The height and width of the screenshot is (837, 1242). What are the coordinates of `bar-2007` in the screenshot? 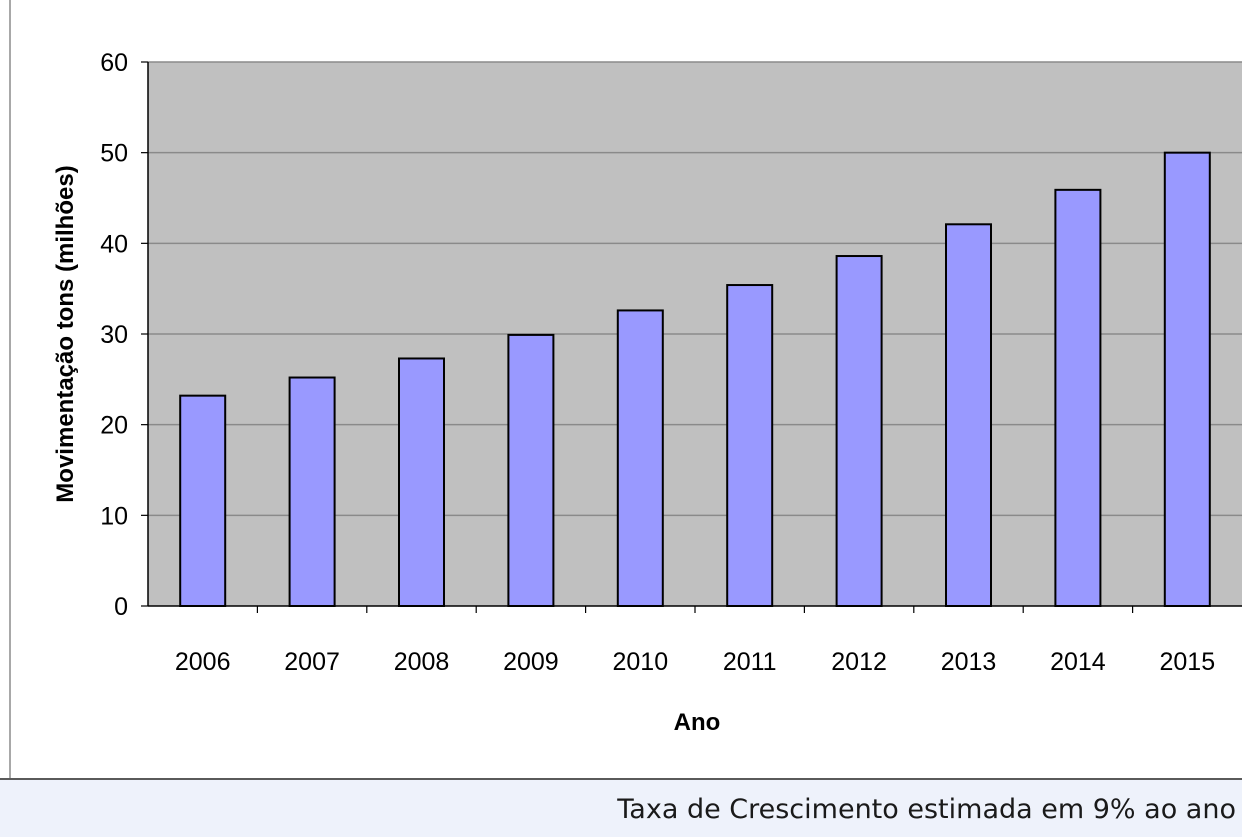 It's located at (312, 491).